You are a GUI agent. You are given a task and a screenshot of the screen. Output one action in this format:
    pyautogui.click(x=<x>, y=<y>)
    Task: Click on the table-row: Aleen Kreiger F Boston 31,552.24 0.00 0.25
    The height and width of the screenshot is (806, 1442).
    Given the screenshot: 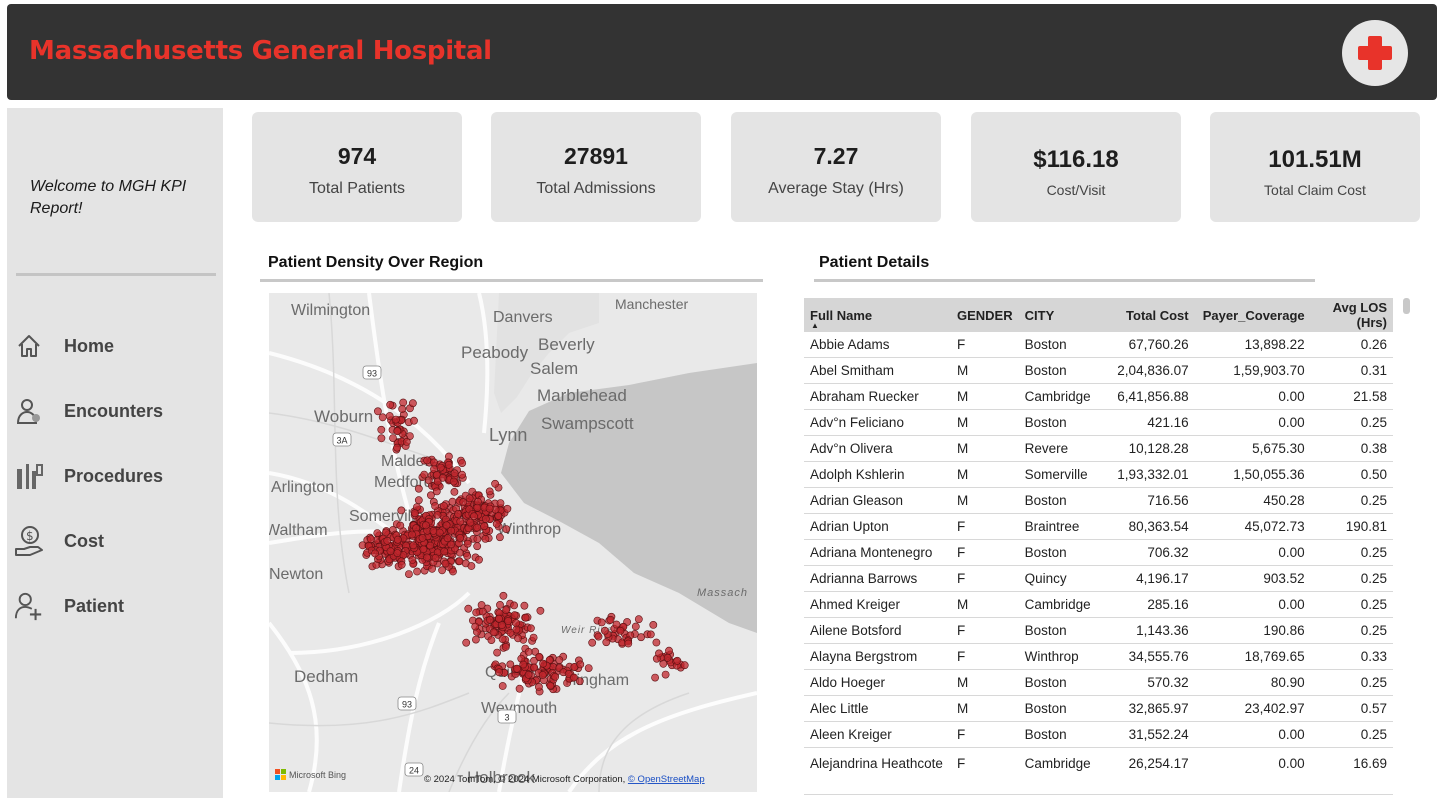 What is the action you would take?
    pyautogui.click(x=1098, y=734)
    